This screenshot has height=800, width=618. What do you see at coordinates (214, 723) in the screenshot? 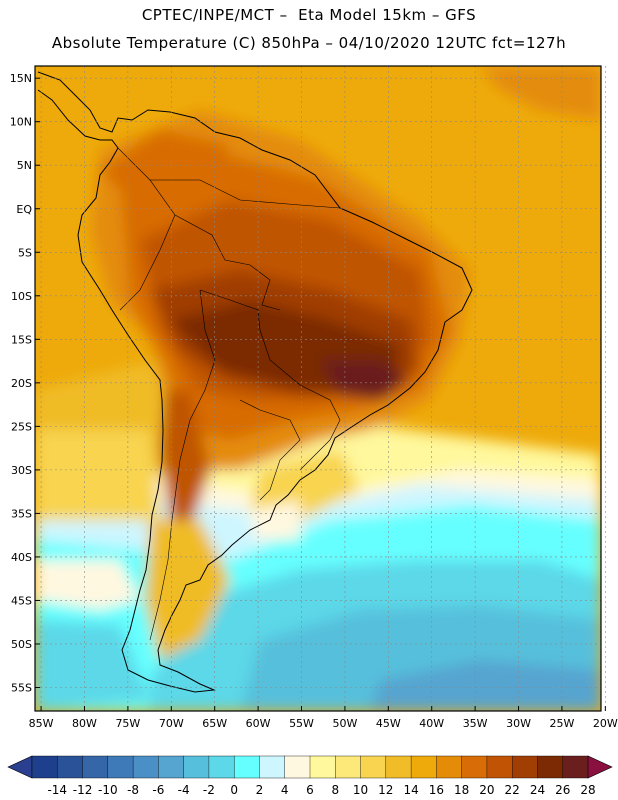
I see `lon-tick-label: 65W` at bounding box center [214, 723].